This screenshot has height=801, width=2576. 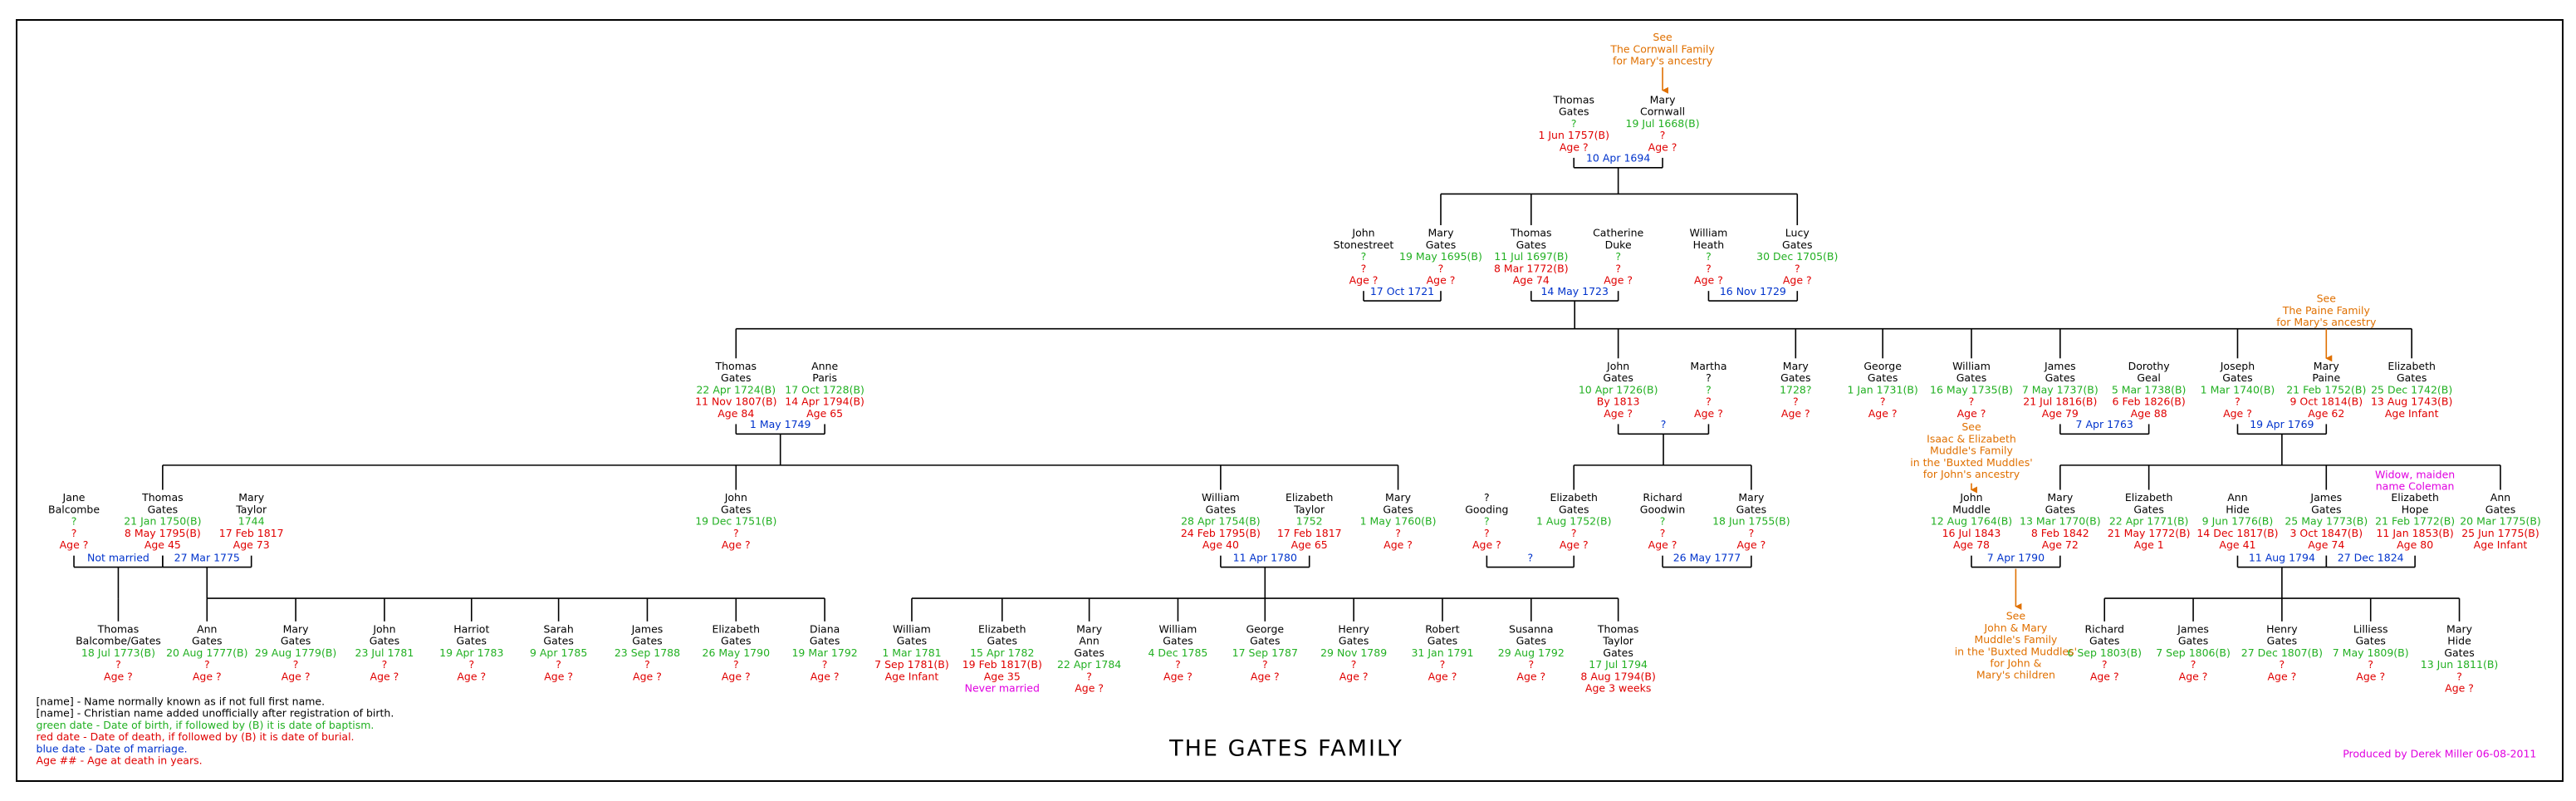 I want to click on age-at-death: Age 78, so click(x=1972, y=545).